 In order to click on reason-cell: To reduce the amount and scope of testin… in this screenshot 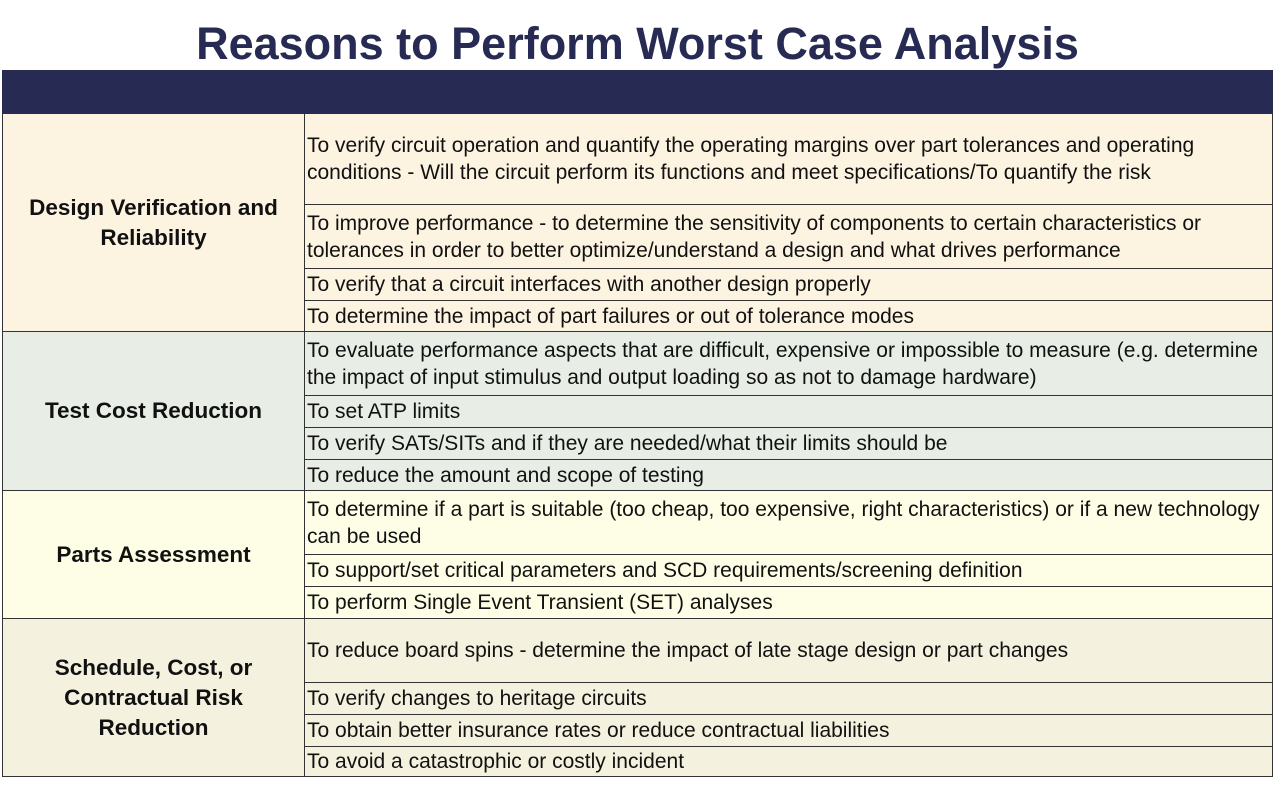, I will do `click(788, 475)`.